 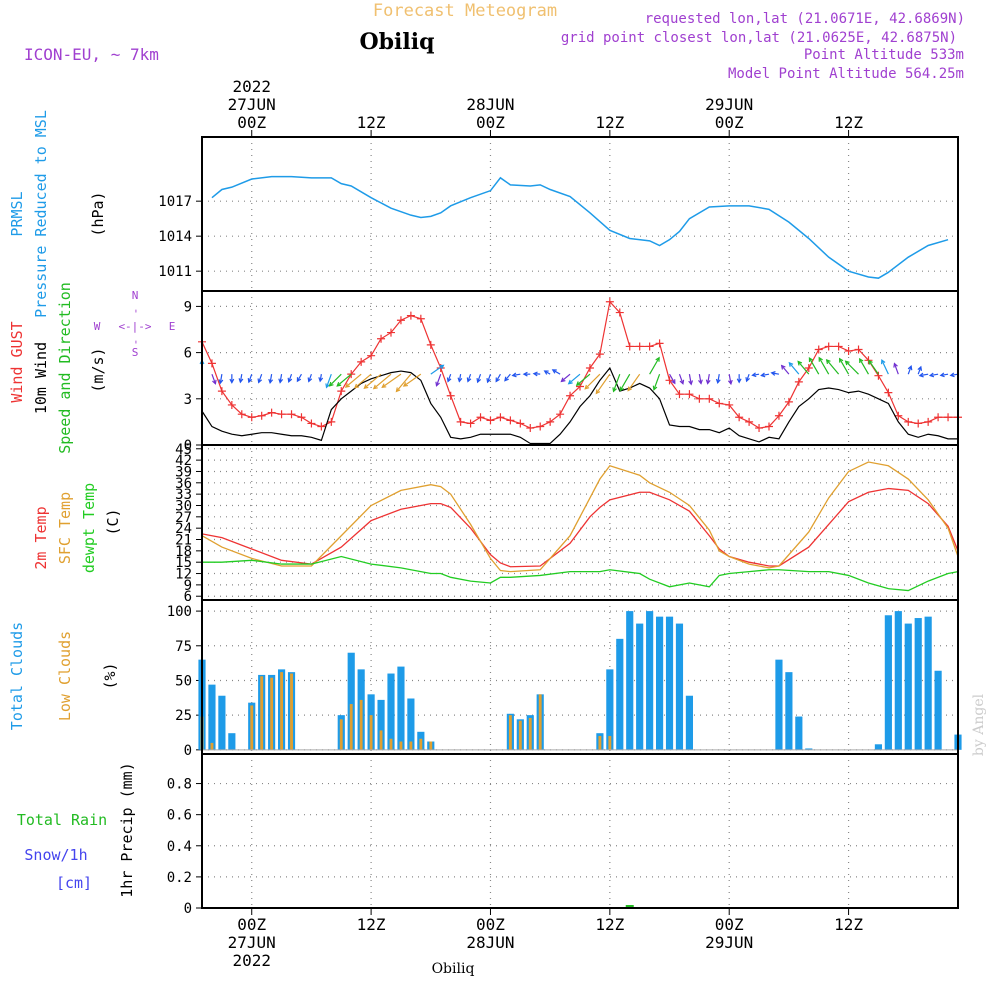 I want to click on compass-n: N, so click(x=135, y=295).